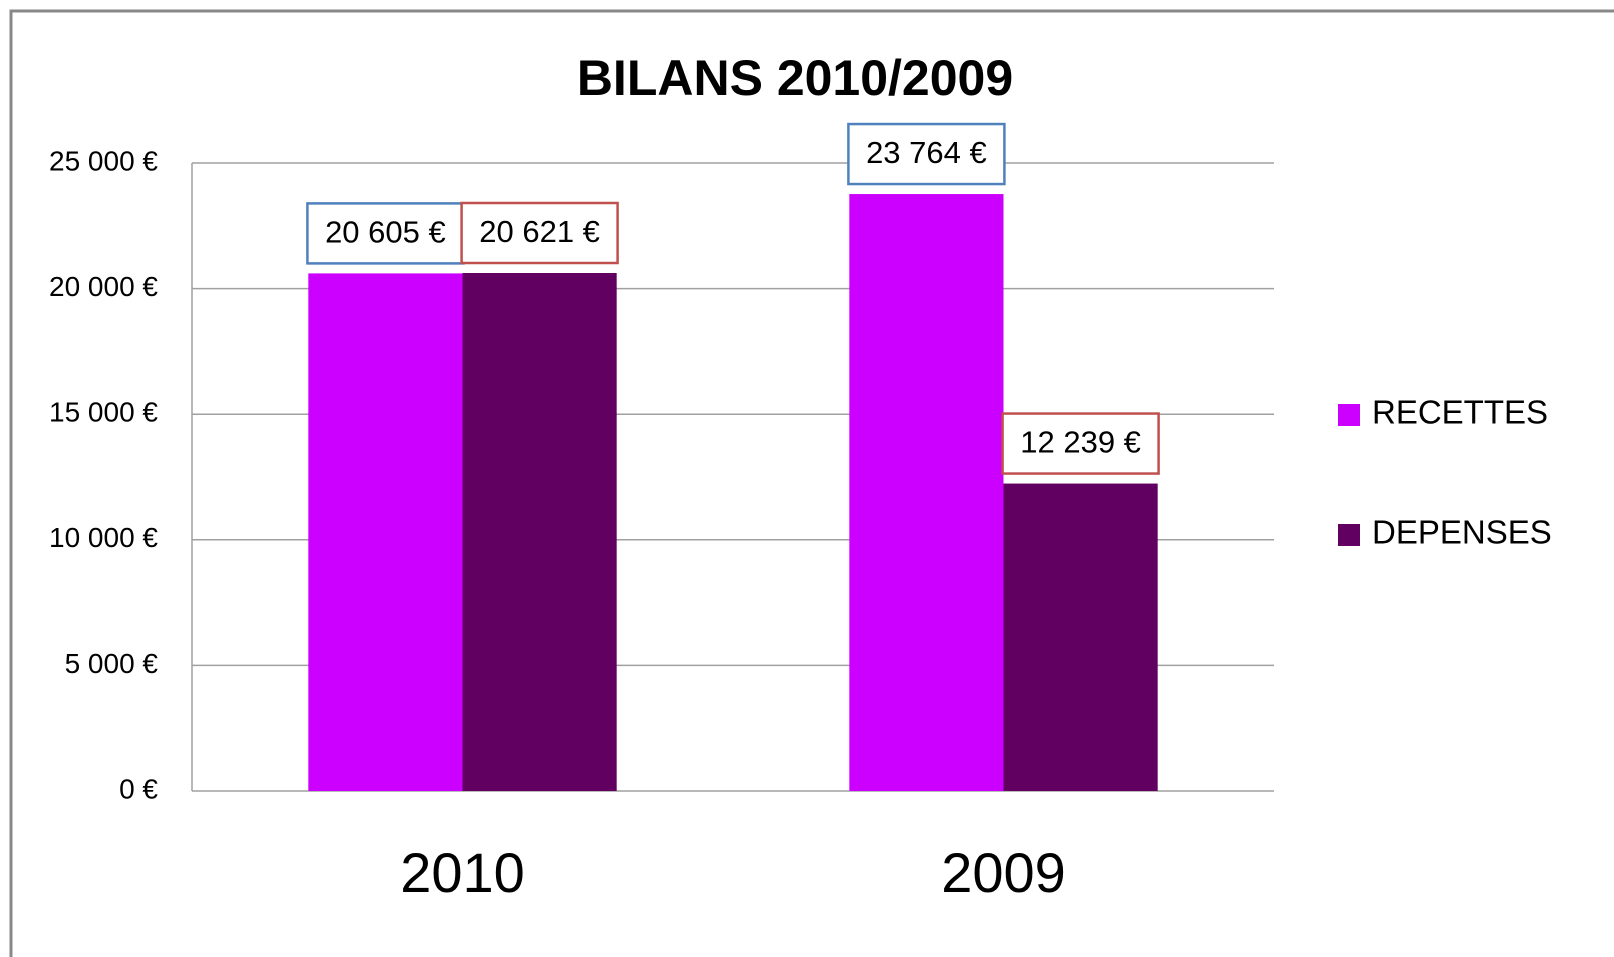  I want to click on y-tick-label: 10 000 €, so click(103, 537).